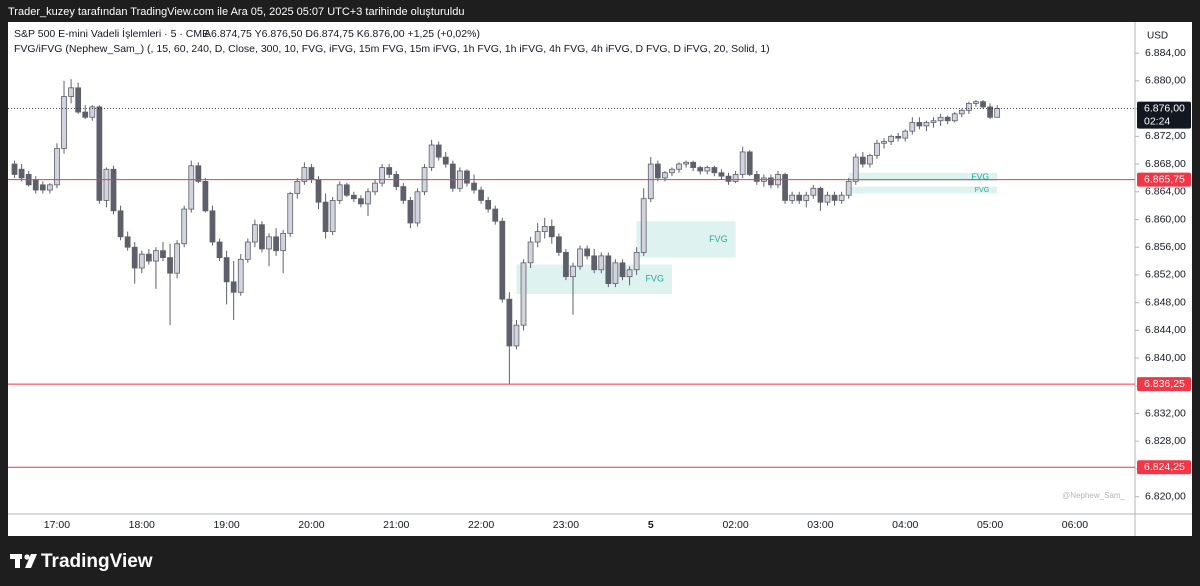 Image resolution: width=1200 pixels, height=586 pixels. What do you see at coordinates (1093, 495) in the screenshot?
I see `watermark: @Nephew_Sam_` at bounding box center [1093, 495].